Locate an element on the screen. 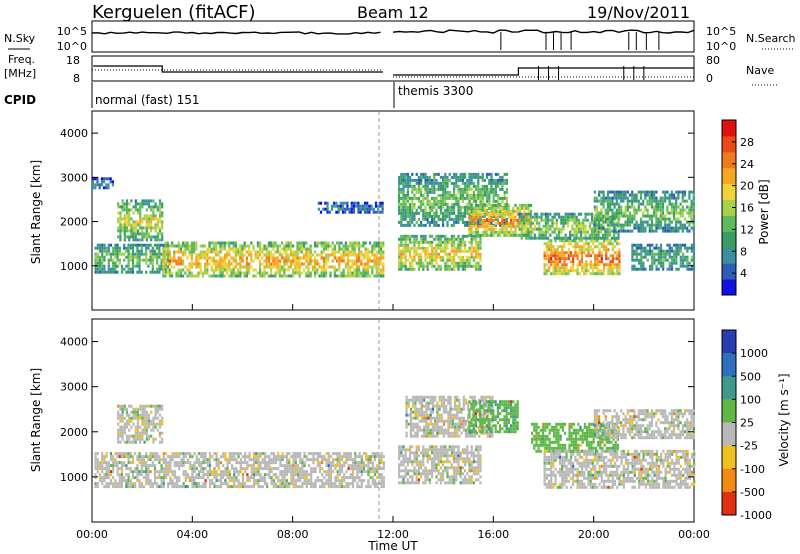 The width and height of the screenshot is (800, 554). nsky-tick-bottom: 10^0 is located at coordinates (72, 46).